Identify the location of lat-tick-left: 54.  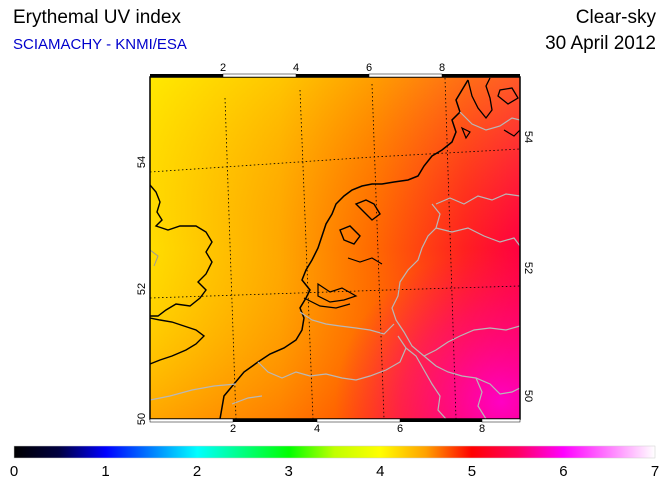
(142, 162).